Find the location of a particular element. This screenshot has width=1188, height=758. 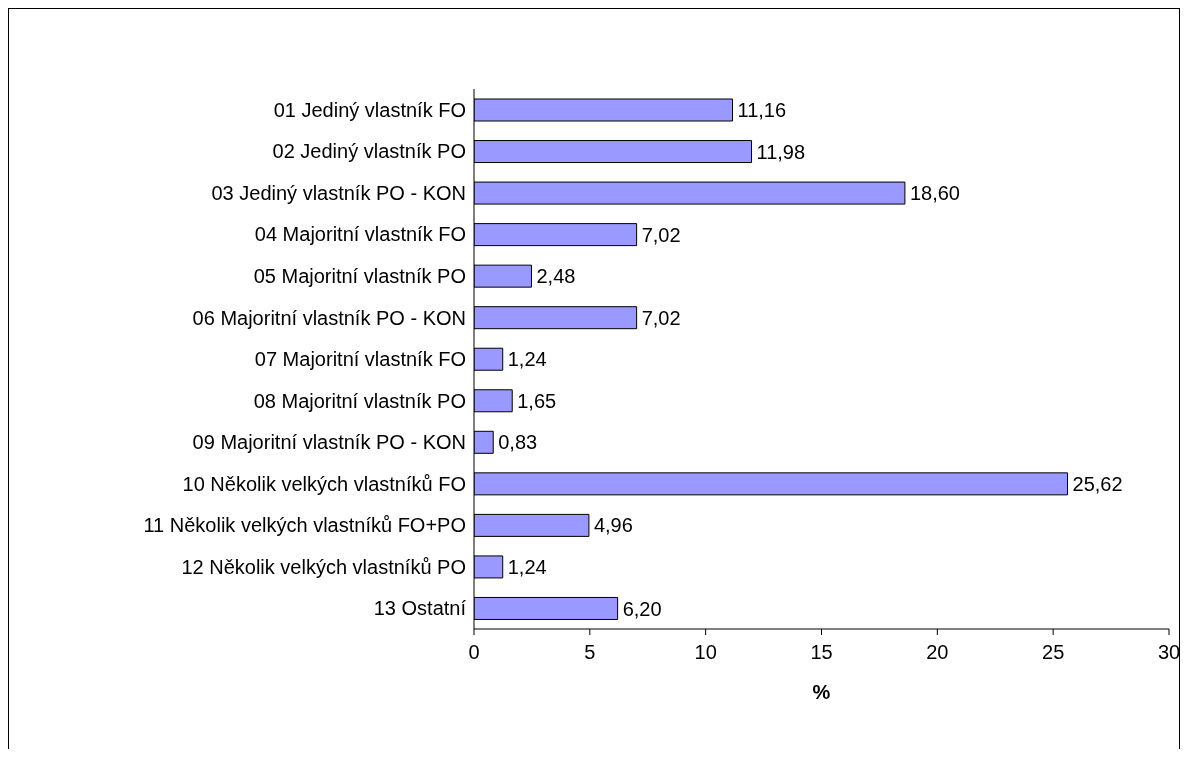

y-tick-label: 06 Majoritní vlastník PO - KON is located at coordinates (329, 317).